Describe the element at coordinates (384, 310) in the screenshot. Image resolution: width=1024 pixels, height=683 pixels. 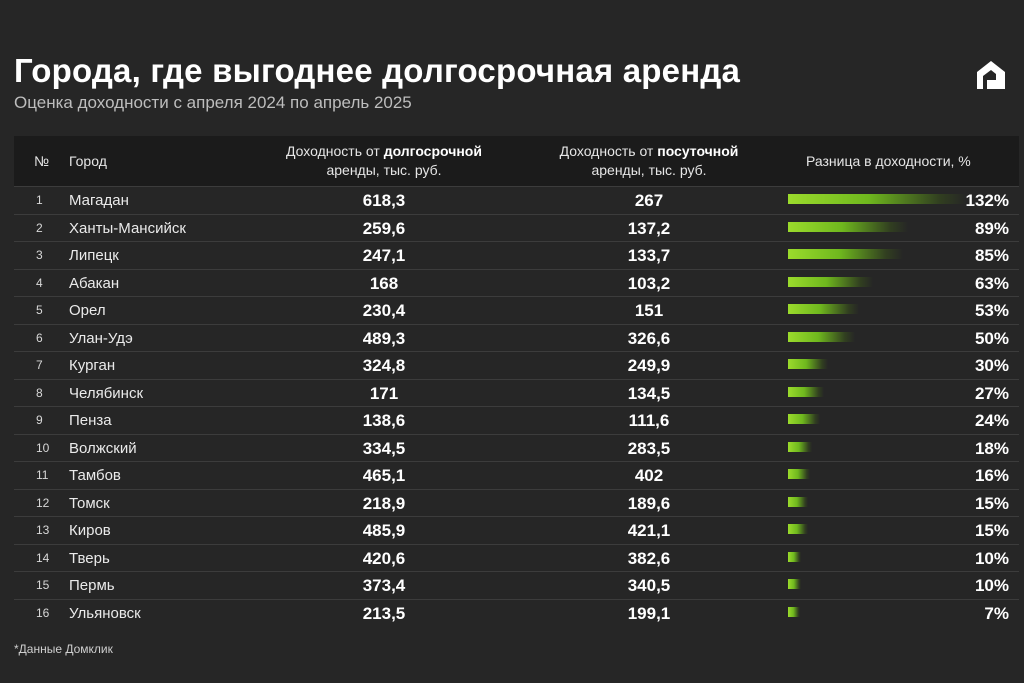
I see `row-long-income: 230,4` at that location.